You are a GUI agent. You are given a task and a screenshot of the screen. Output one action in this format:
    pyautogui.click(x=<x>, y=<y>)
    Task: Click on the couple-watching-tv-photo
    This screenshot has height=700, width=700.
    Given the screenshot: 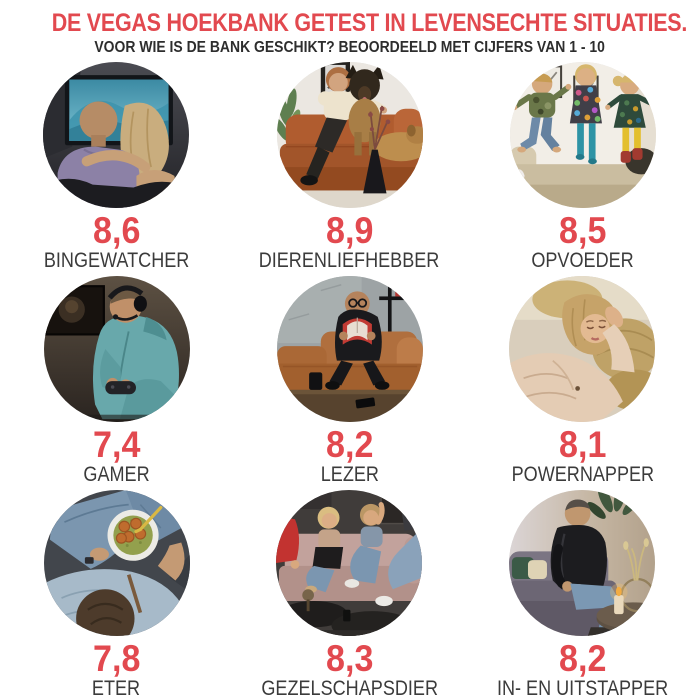 What is the action you would take?
    pyautogui.click(x=116, y=135)
    